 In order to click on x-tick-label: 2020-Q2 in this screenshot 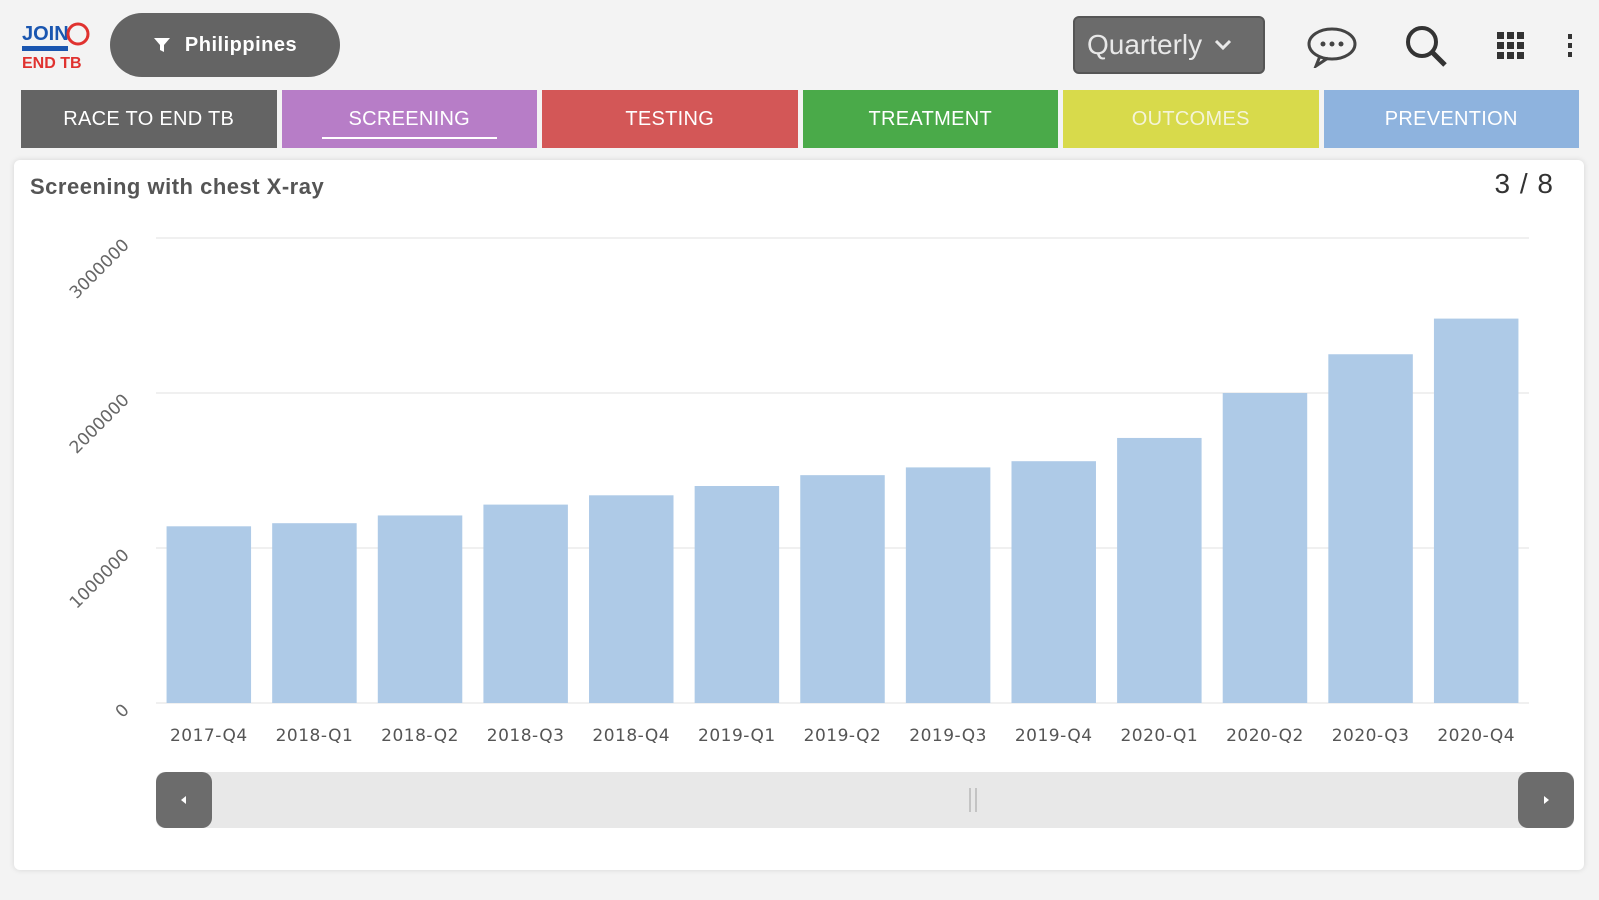, I will do `click(1265, 736)`.